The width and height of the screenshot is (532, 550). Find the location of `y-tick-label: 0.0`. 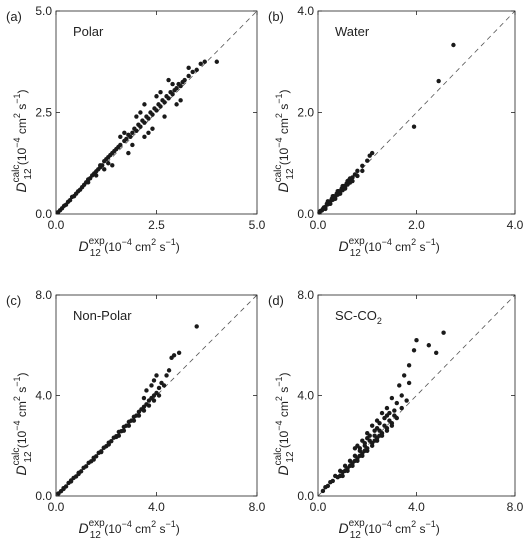

y-tick-label: 0.0 is located at coordinates (43, 214).